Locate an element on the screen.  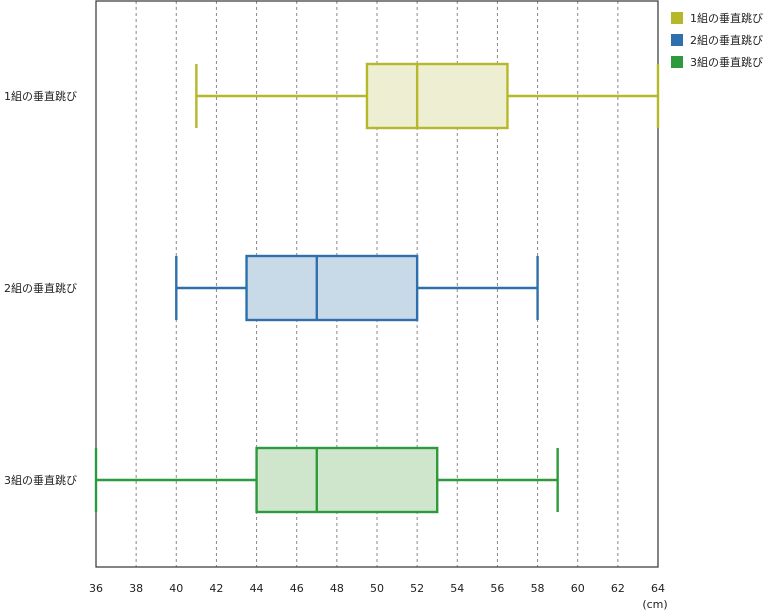
x-tick-label: 42 is located at coordinates (216, 588).